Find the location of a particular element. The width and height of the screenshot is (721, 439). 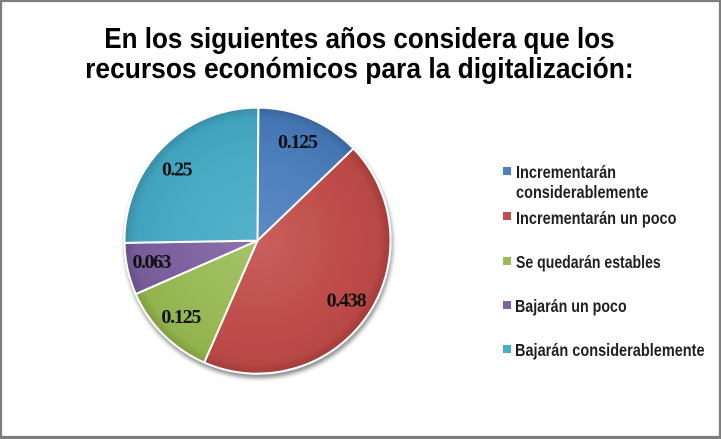

svg-text: 0.25 is located at coordinates (177, 170).